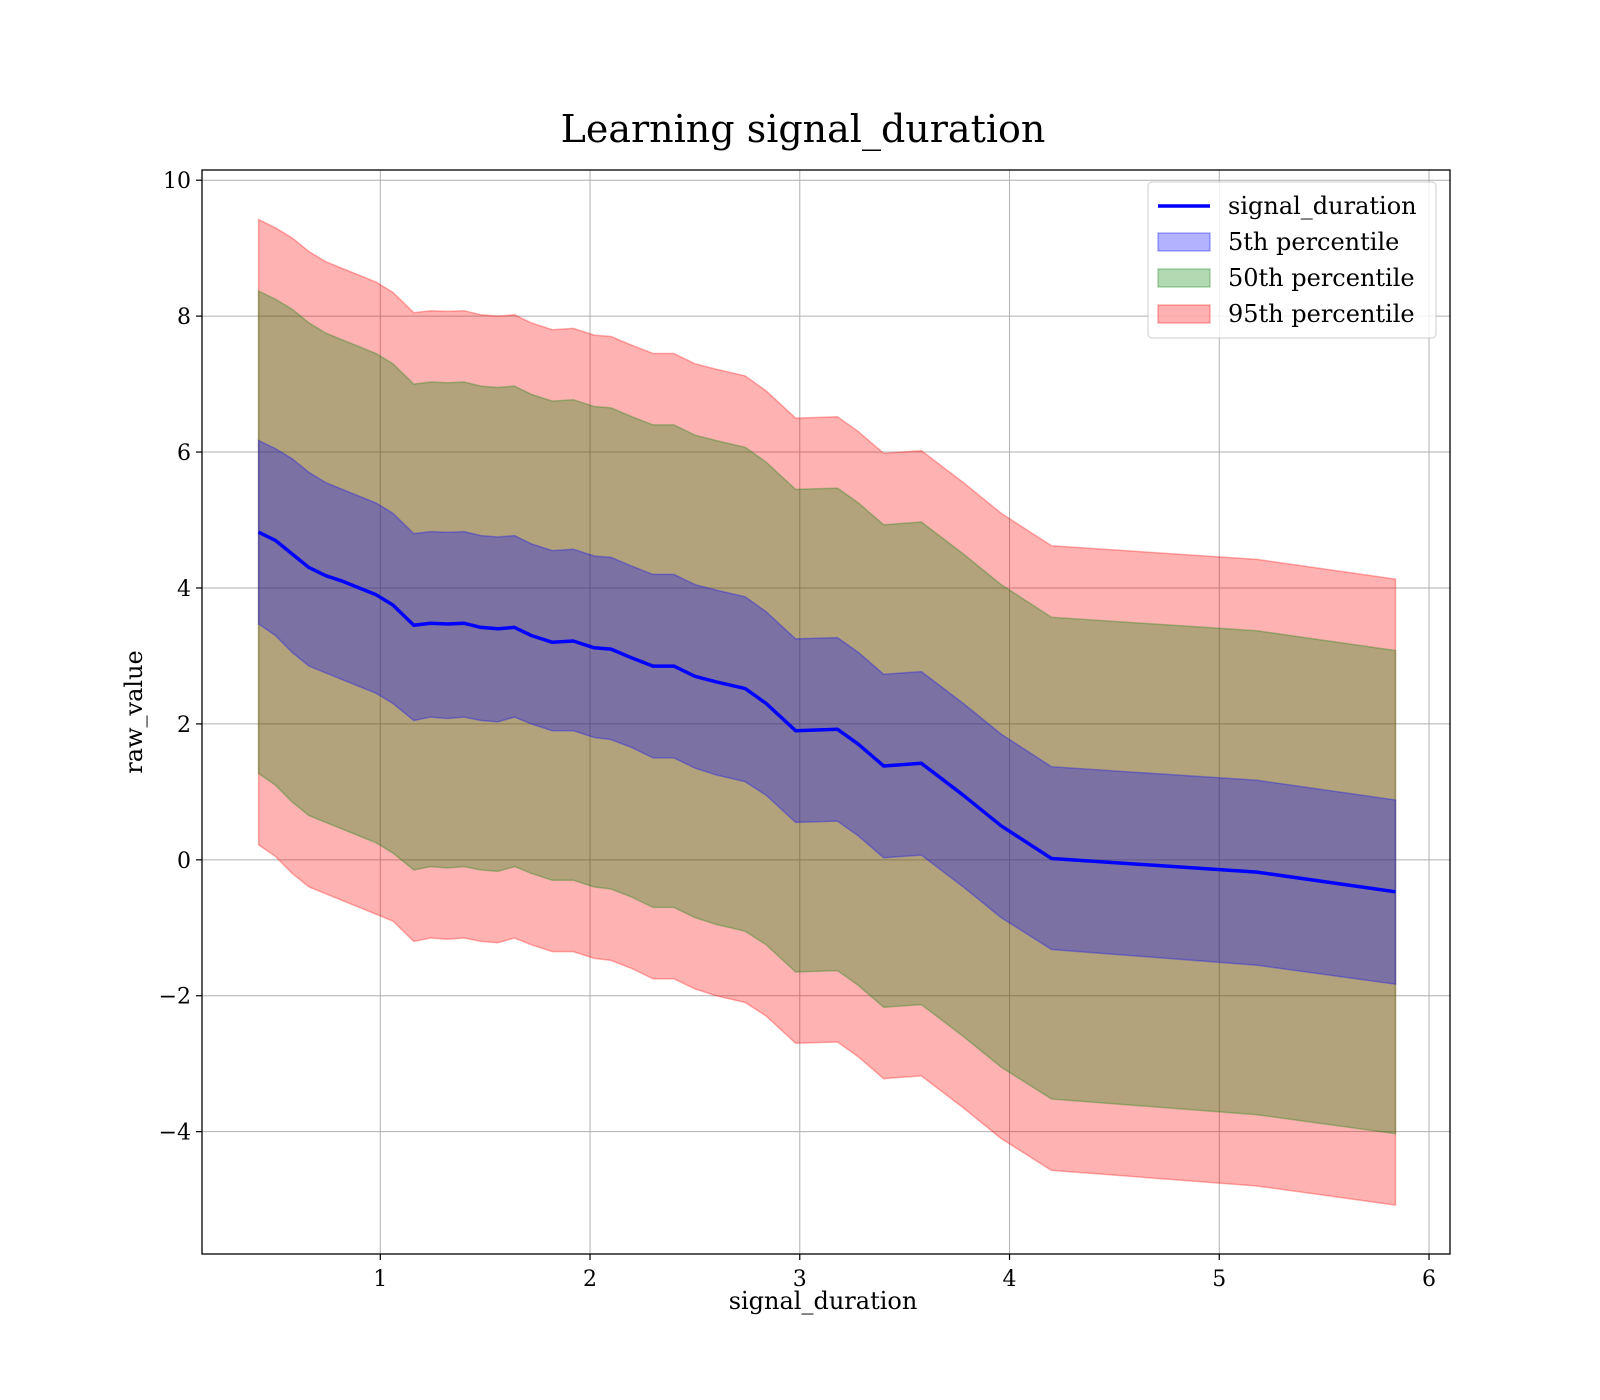 The height and width of the screenshot is (1400, 1600). What do you see at coordinates (1321, 314) in the screenshot?
I see `legend-label: 95th percentile` at bounding box center [1321, 314].